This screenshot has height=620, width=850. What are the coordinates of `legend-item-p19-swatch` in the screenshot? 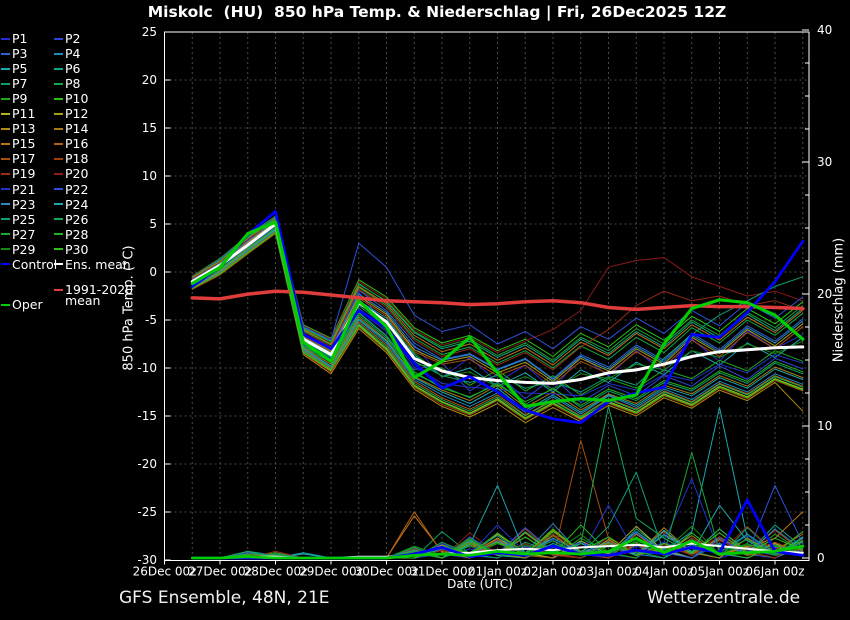 It's located at (5, 173).